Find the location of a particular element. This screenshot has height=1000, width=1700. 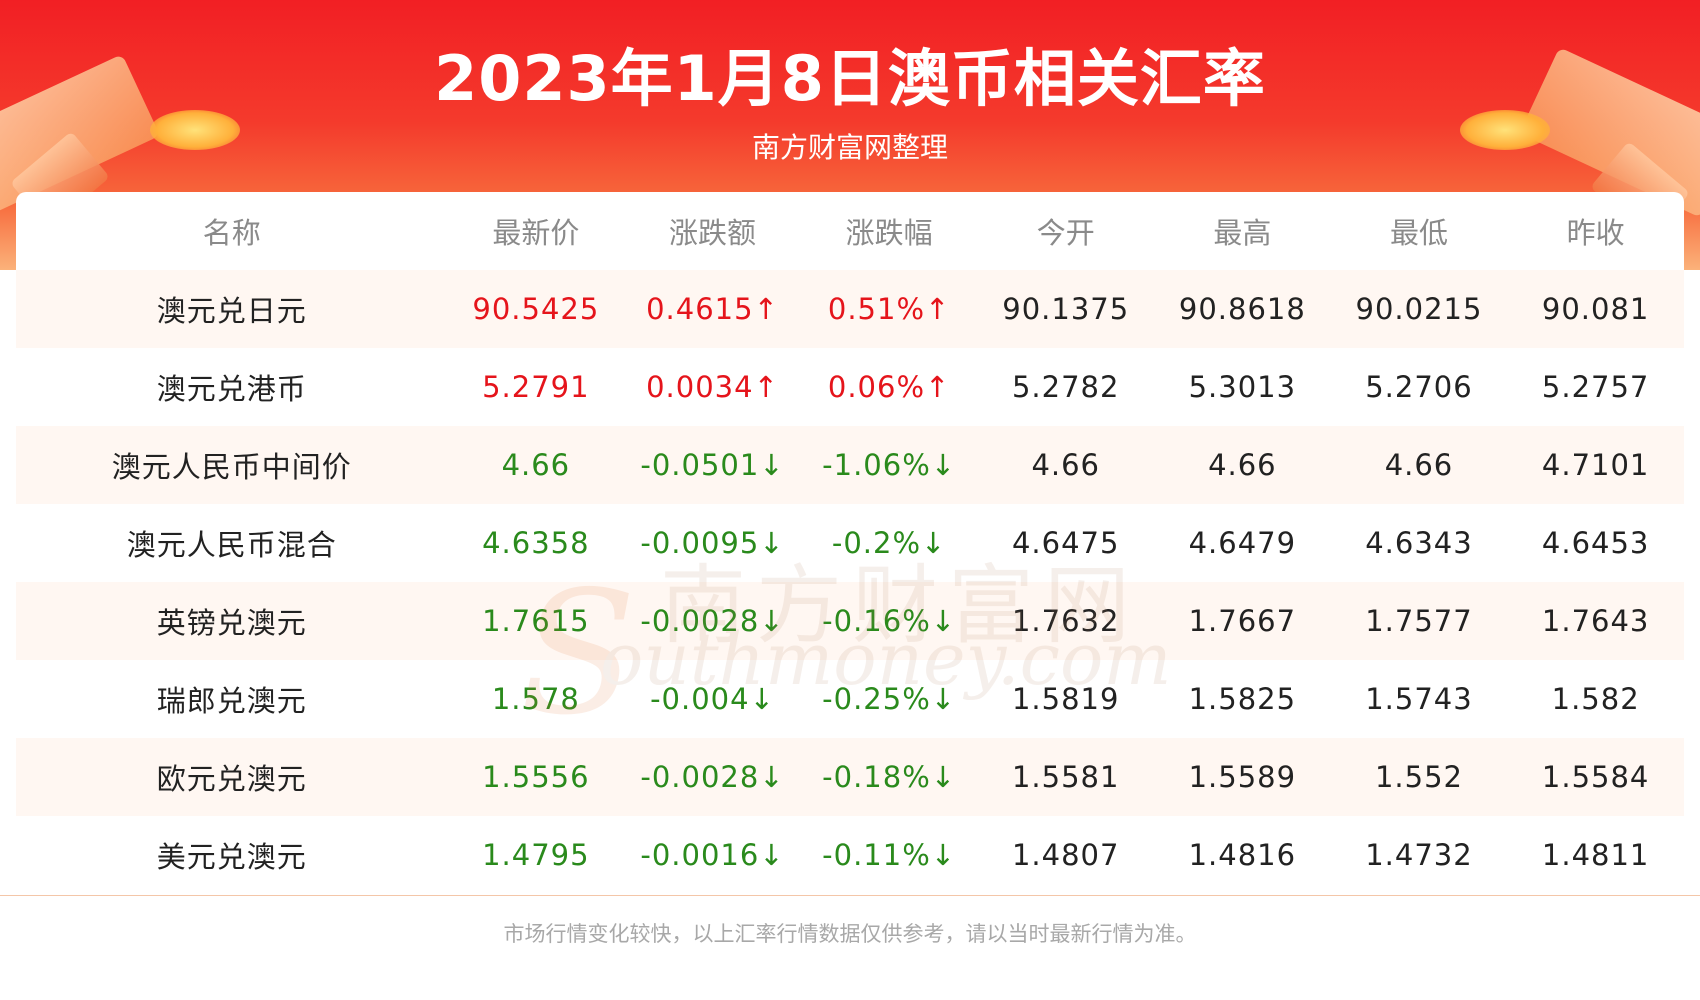

cell-change: -0.0501↓ is located at coordinates (712, 465).